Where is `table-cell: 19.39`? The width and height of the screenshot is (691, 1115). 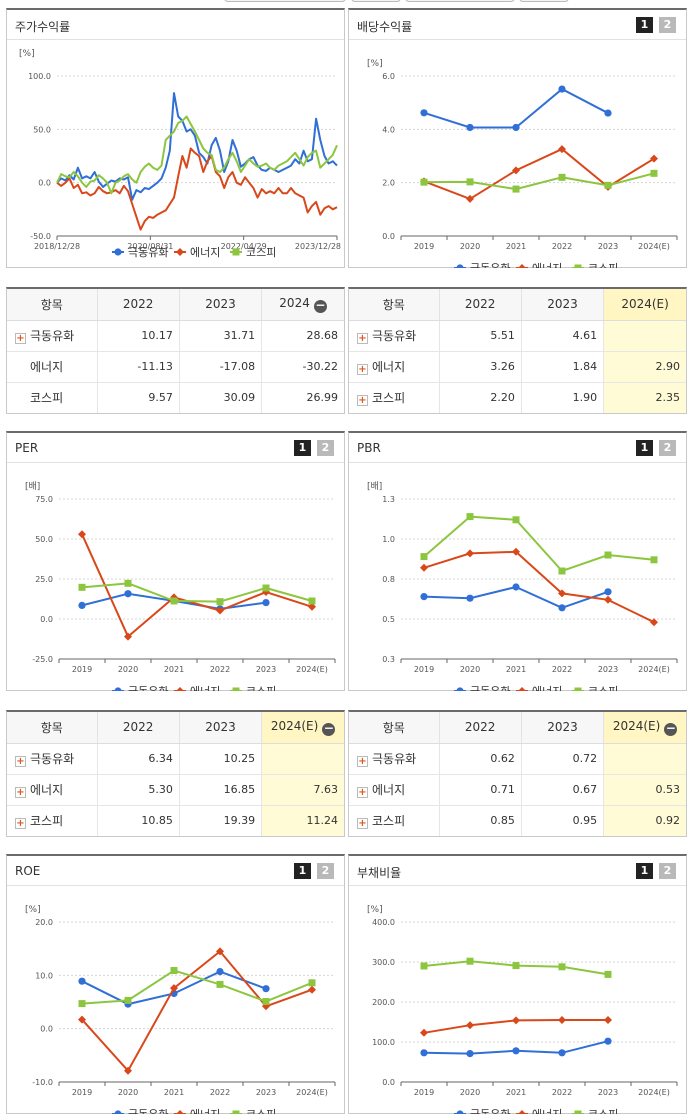
table-cell: 19.39 is located at coordinates (220, 820).